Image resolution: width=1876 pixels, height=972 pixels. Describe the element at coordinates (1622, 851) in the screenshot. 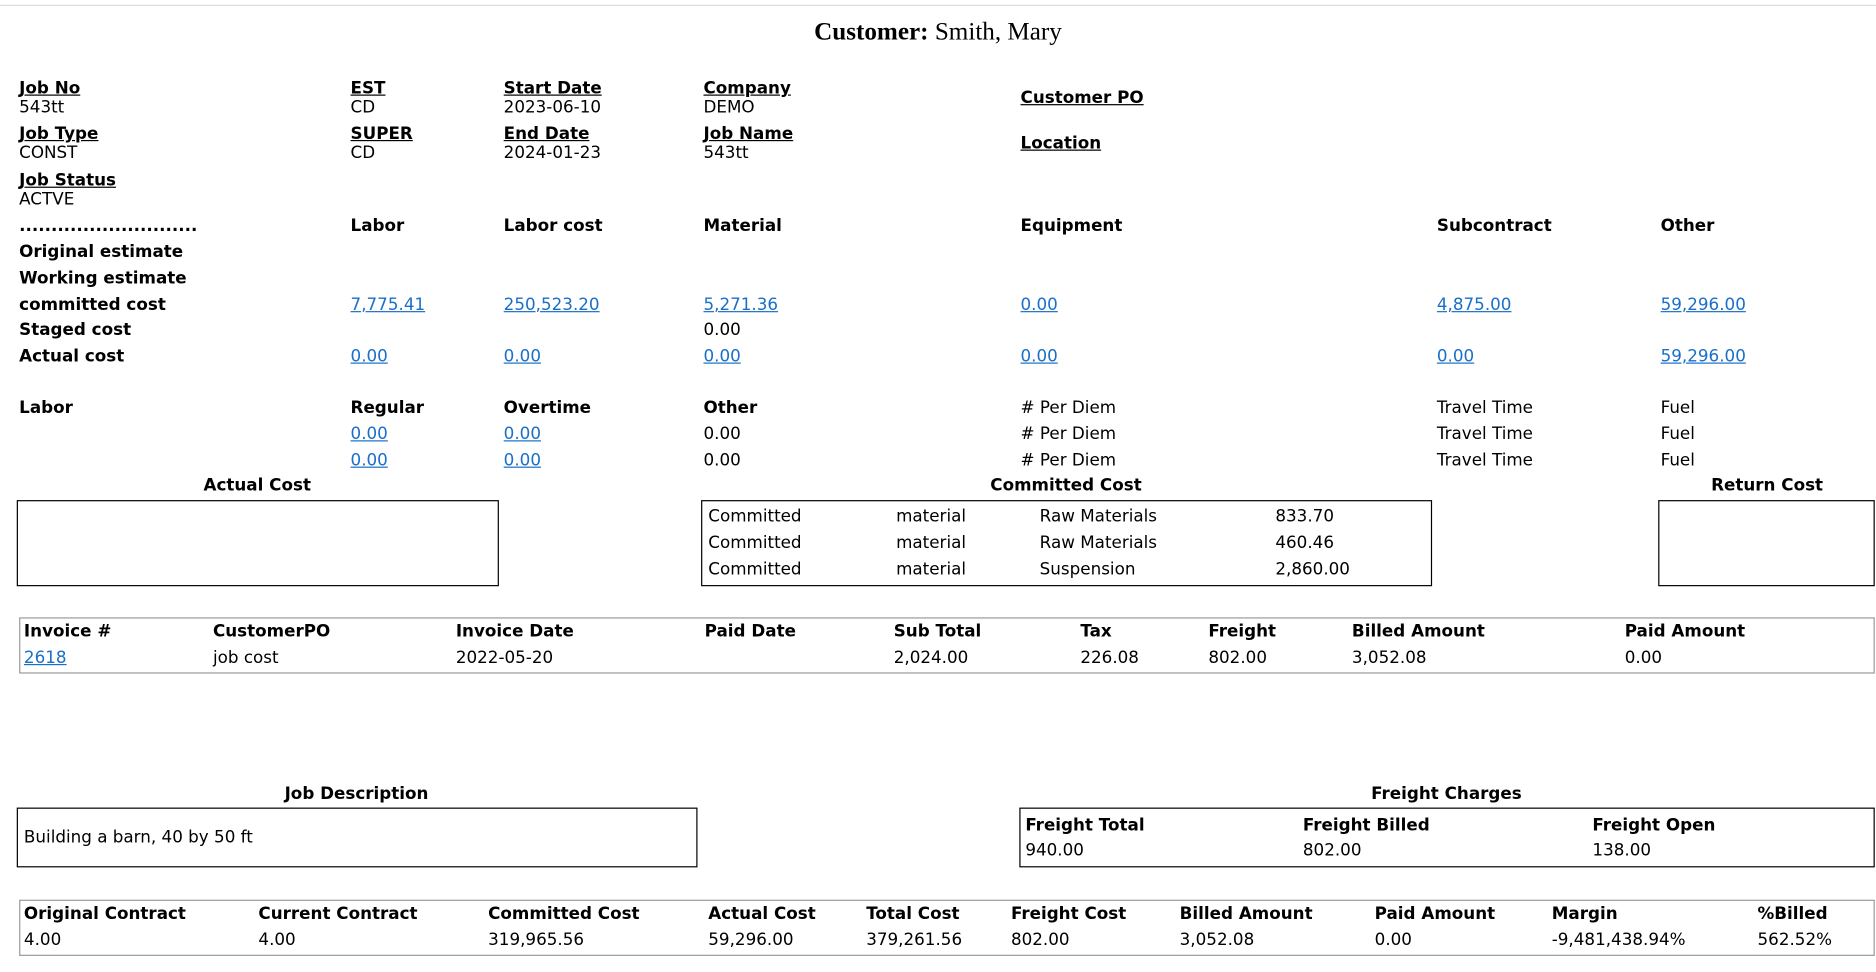

I see `freight-value: 138.00` at that location.